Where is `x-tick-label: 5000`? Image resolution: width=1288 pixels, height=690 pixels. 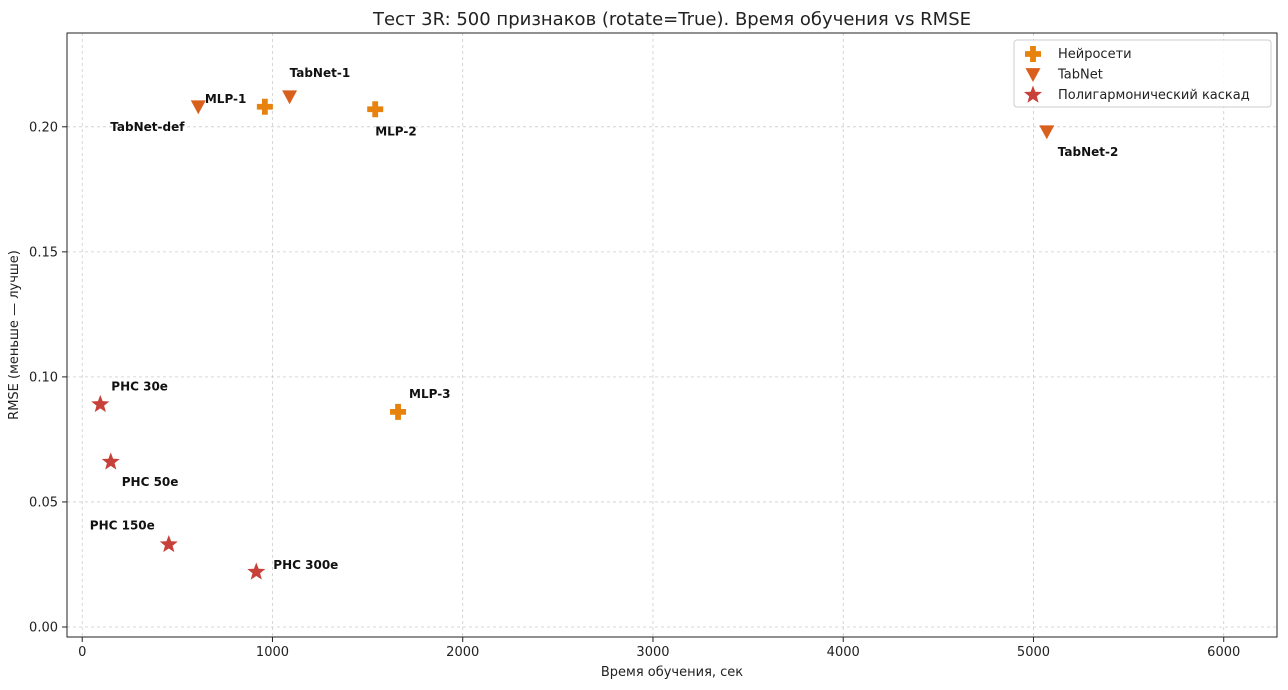
x-tick-label: 5000 is located at coordinates (1033, 652).